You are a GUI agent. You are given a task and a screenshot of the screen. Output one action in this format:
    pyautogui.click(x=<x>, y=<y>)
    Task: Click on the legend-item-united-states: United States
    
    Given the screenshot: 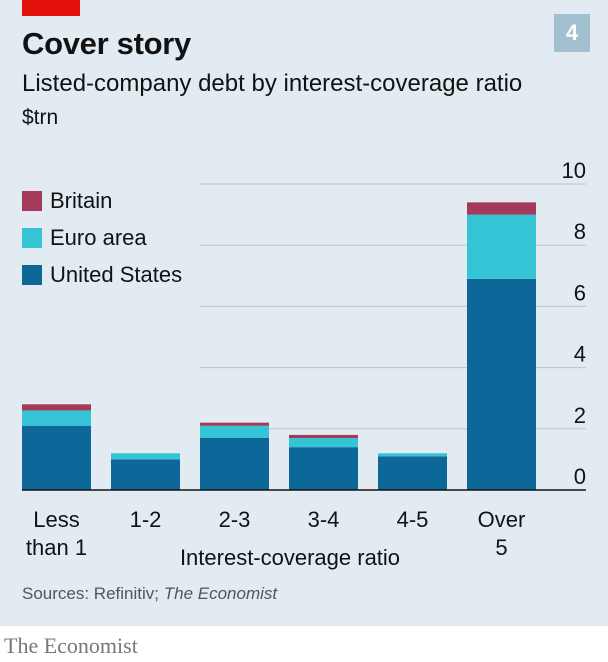 What is the action you would take?
    pyautogui.click(x=102, y=274)
    